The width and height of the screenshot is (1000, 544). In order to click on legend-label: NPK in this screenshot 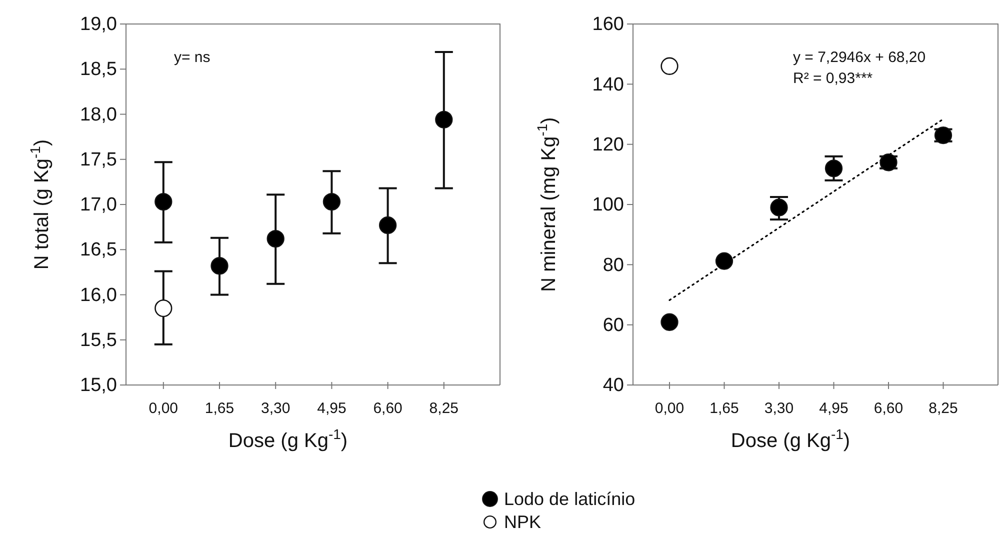, I will do `click(523, 522)`.